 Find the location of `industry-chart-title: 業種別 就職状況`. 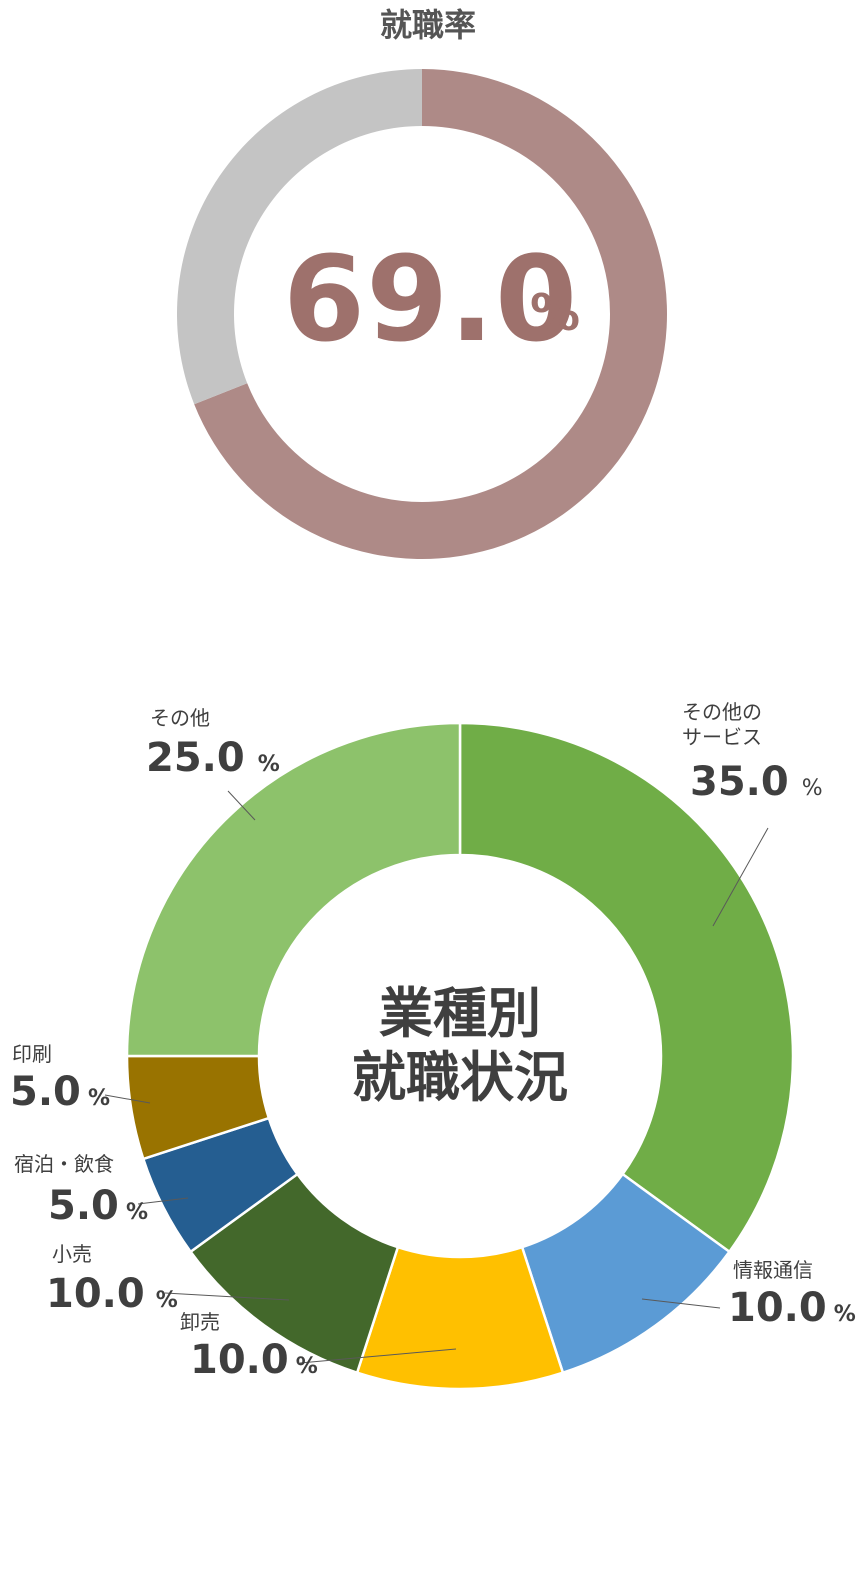

industry-chart-title: 業種別 就職状況 is located at coordinates (460, 1045).